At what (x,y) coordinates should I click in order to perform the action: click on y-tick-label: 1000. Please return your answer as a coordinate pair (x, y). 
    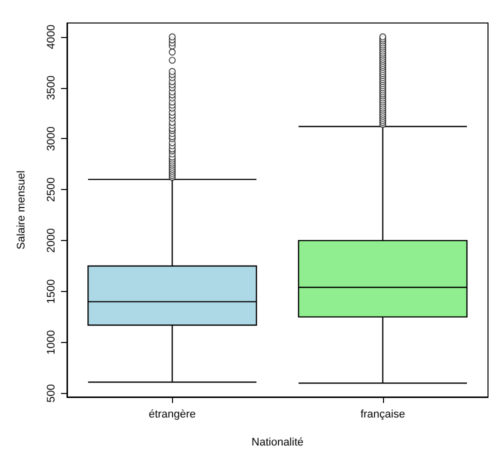
    Looking at the image, I should click on (52, 342).